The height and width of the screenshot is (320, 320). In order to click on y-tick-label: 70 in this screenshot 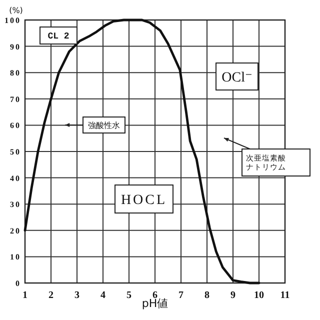, I will do `click(15, 99)`.